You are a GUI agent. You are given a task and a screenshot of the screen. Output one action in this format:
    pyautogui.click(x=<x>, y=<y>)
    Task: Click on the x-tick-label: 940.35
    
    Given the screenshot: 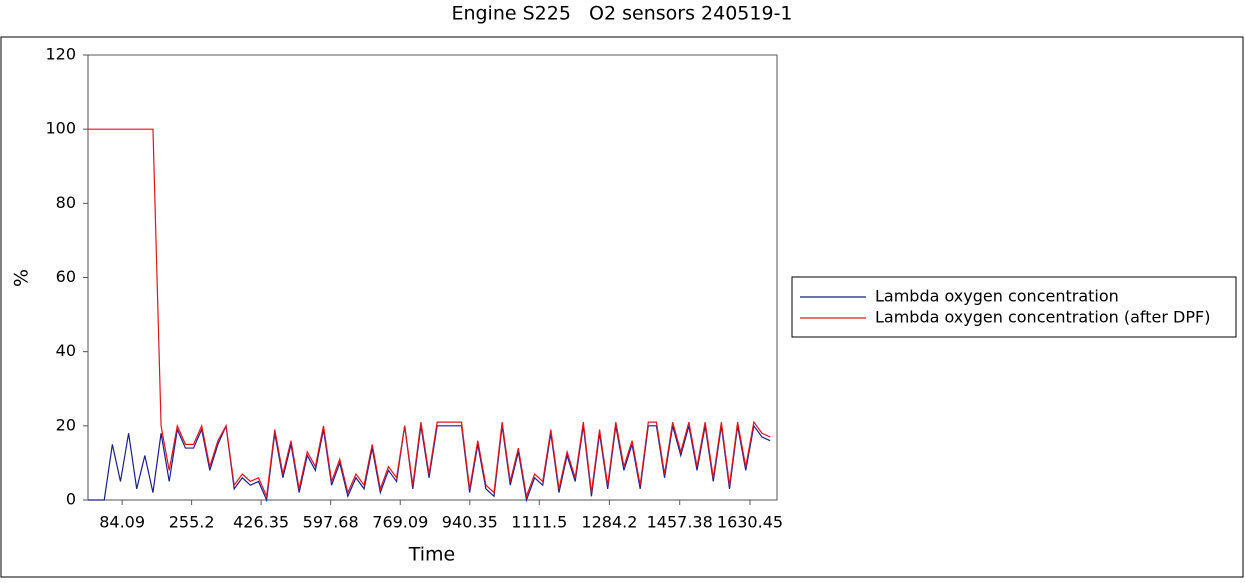 What is the action you would take?
    pyautogui.click(x=470, y=522)
    